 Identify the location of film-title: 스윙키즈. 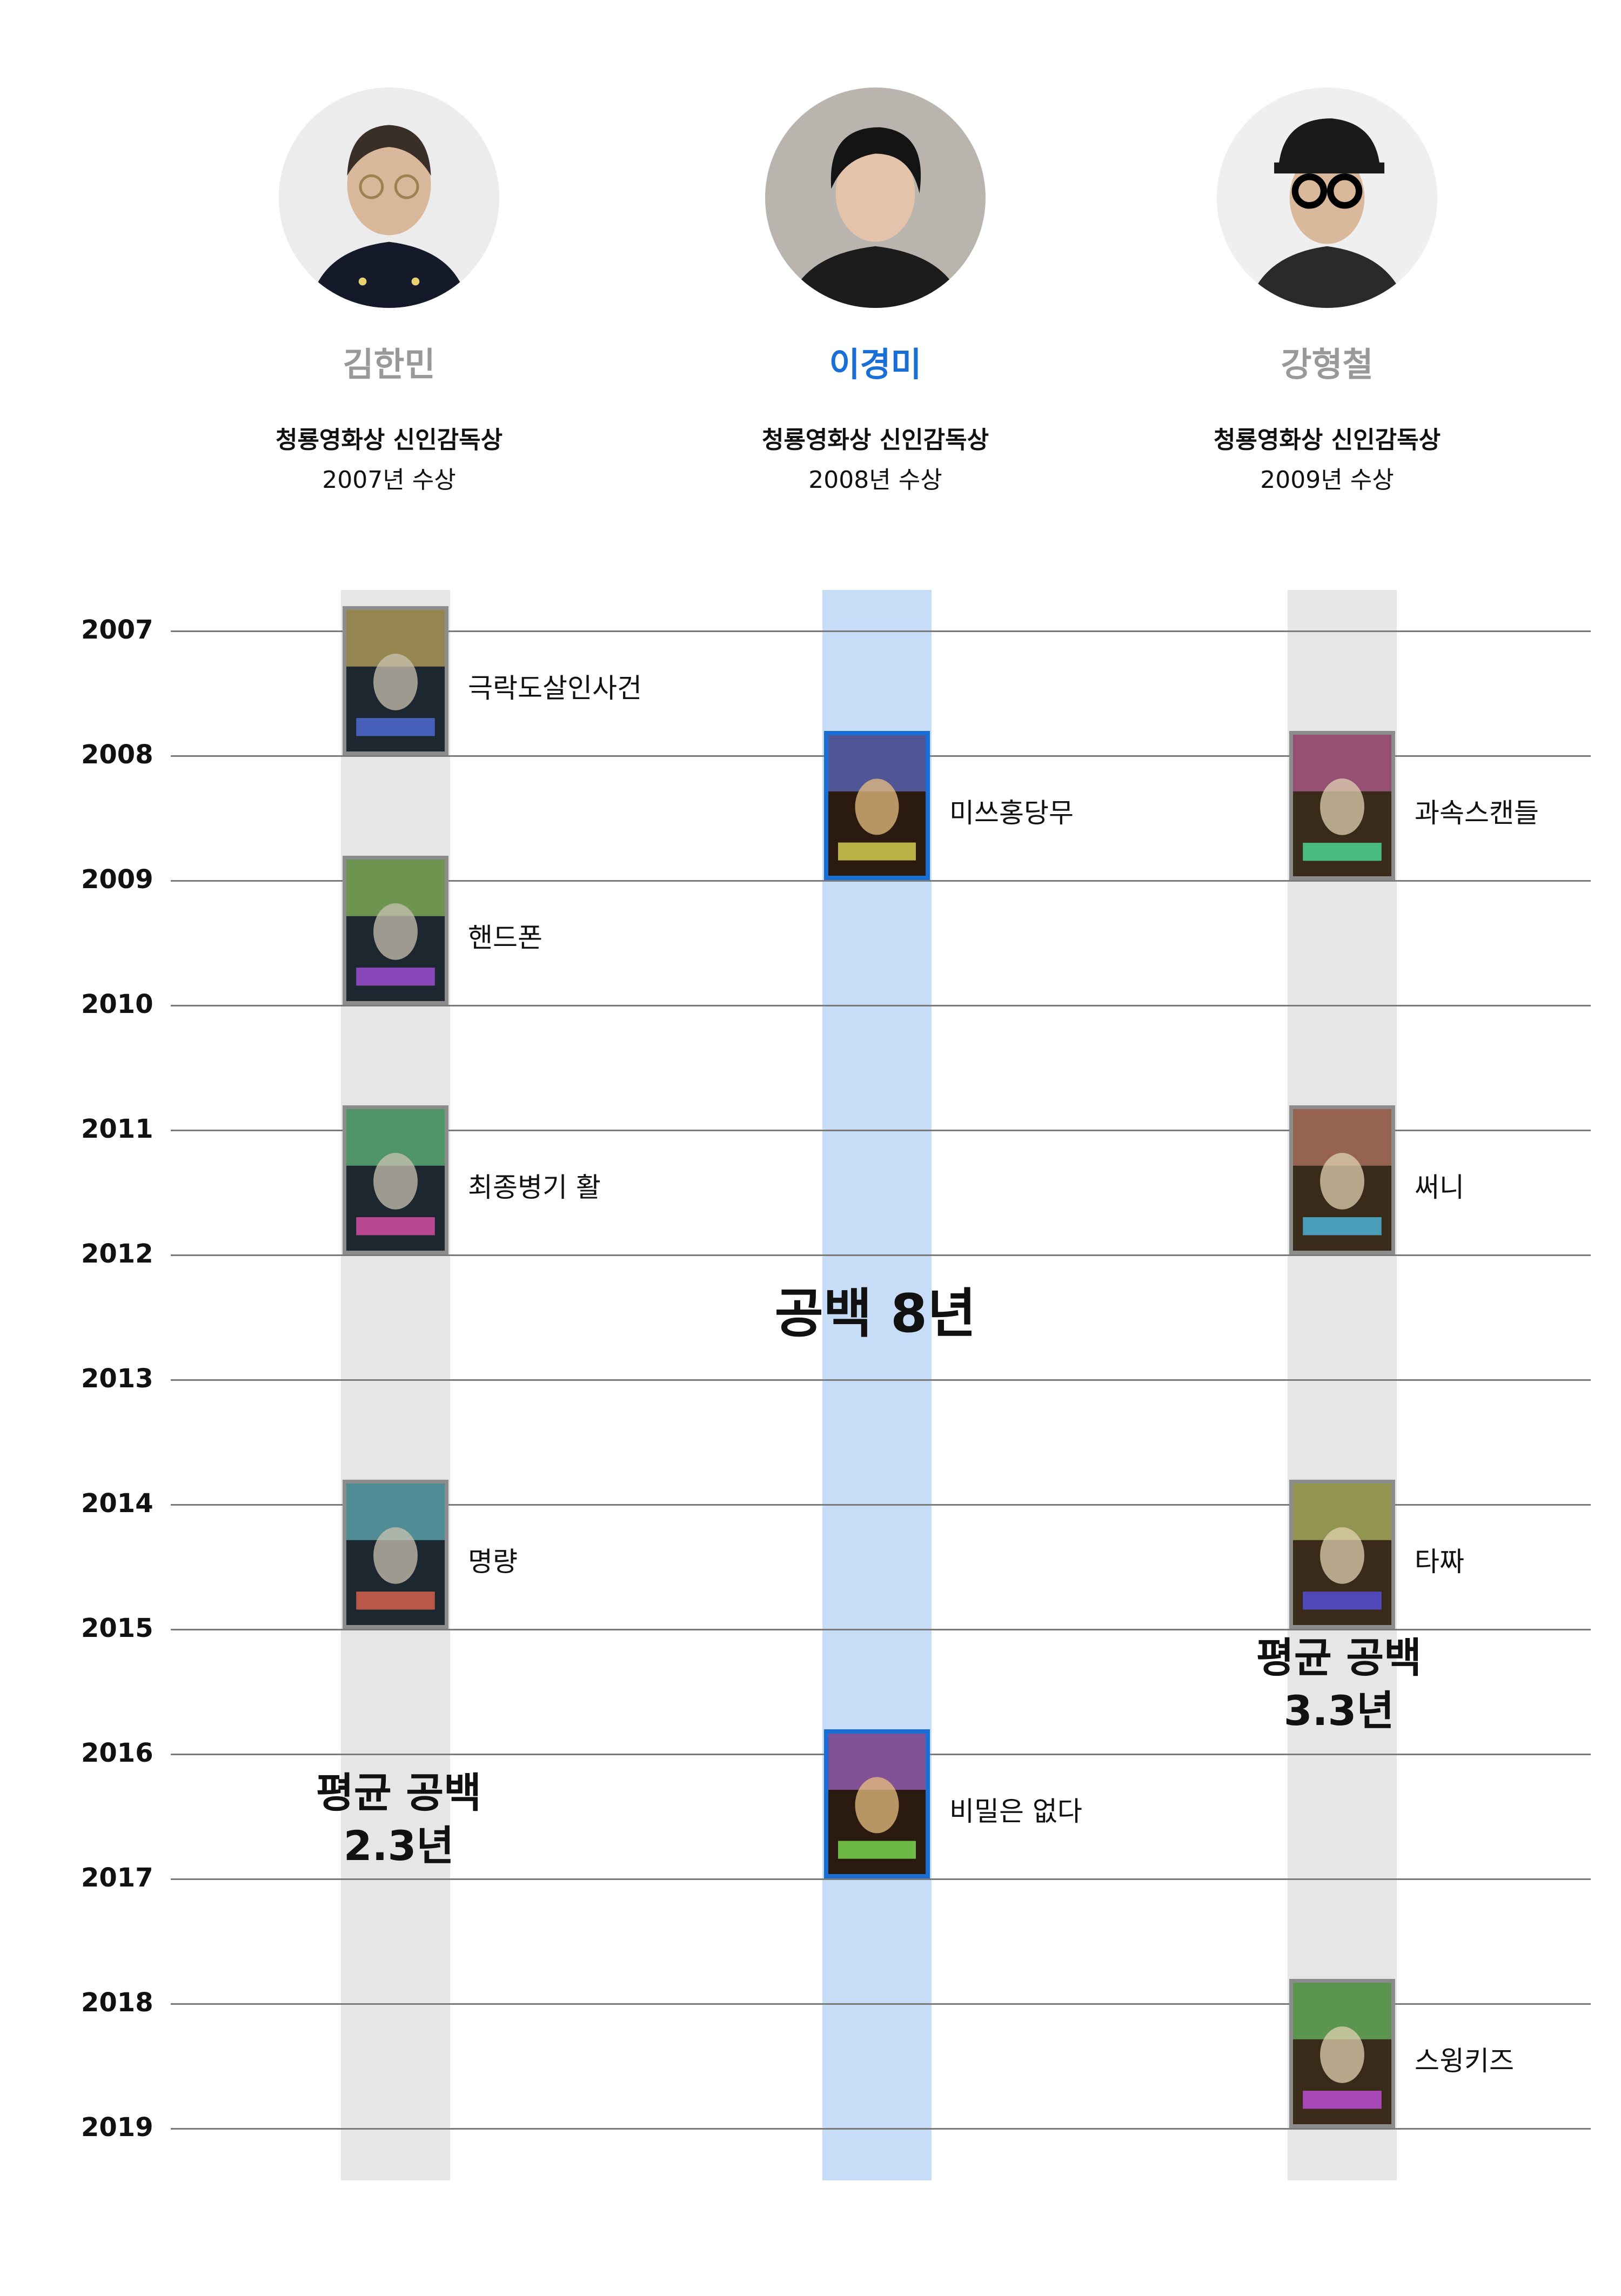
(1464, 2061).